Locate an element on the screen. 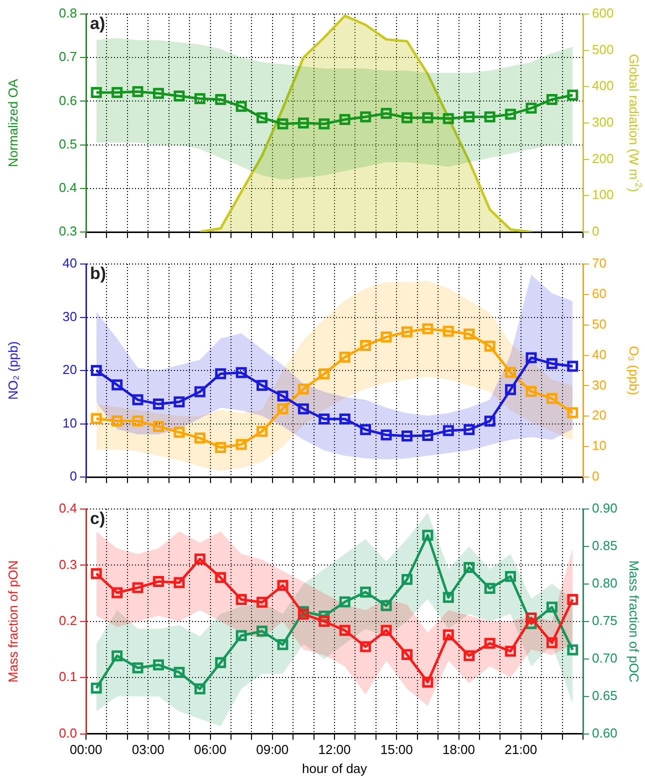  y2-tick-label: 400 is located at coordinates (603, 86).